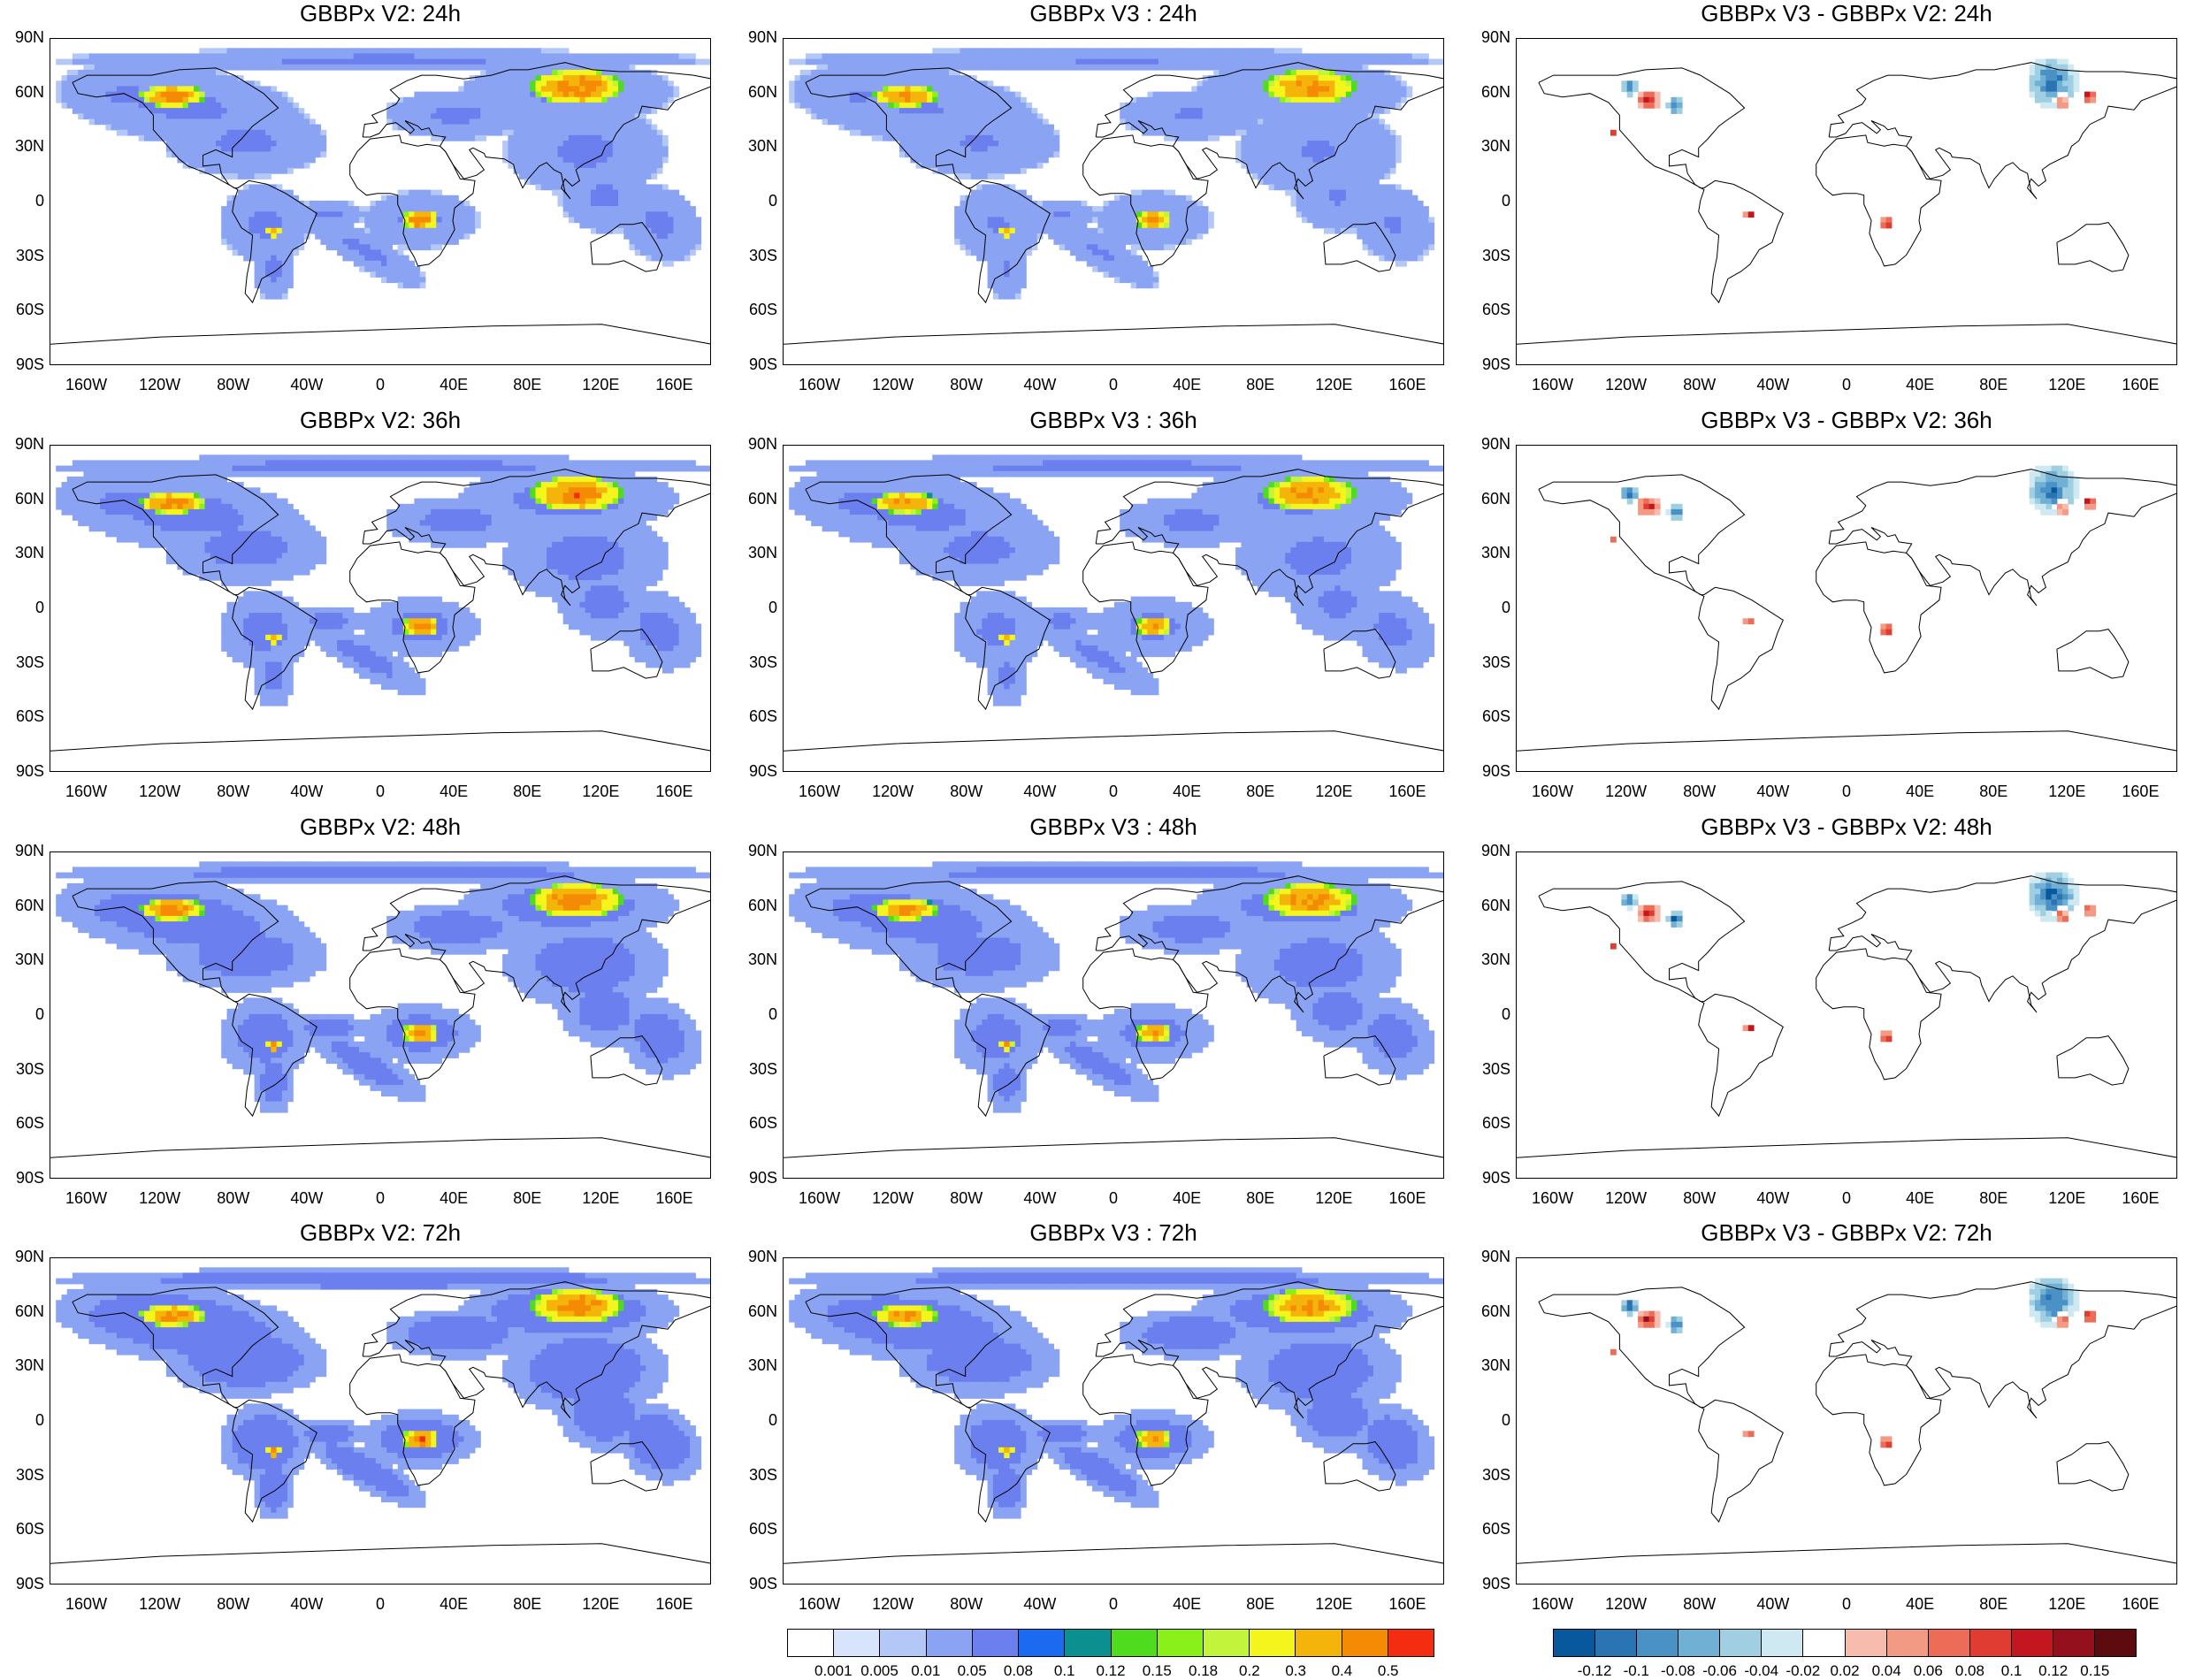 This screenshot has width=2187, height=1680. Describe the element at coordinates (381, 1233) in the screenshot. I see `panel-title: GBBPx V2: 72h` at that location.